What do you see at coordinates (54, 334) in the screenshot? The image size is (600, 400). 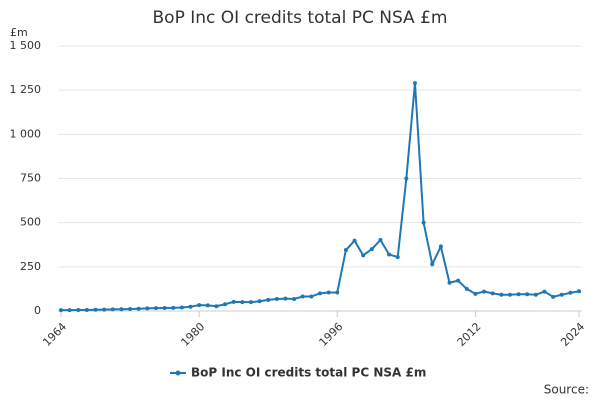 I see `x-tick-label: 1964` at bounding box center [54, 334].